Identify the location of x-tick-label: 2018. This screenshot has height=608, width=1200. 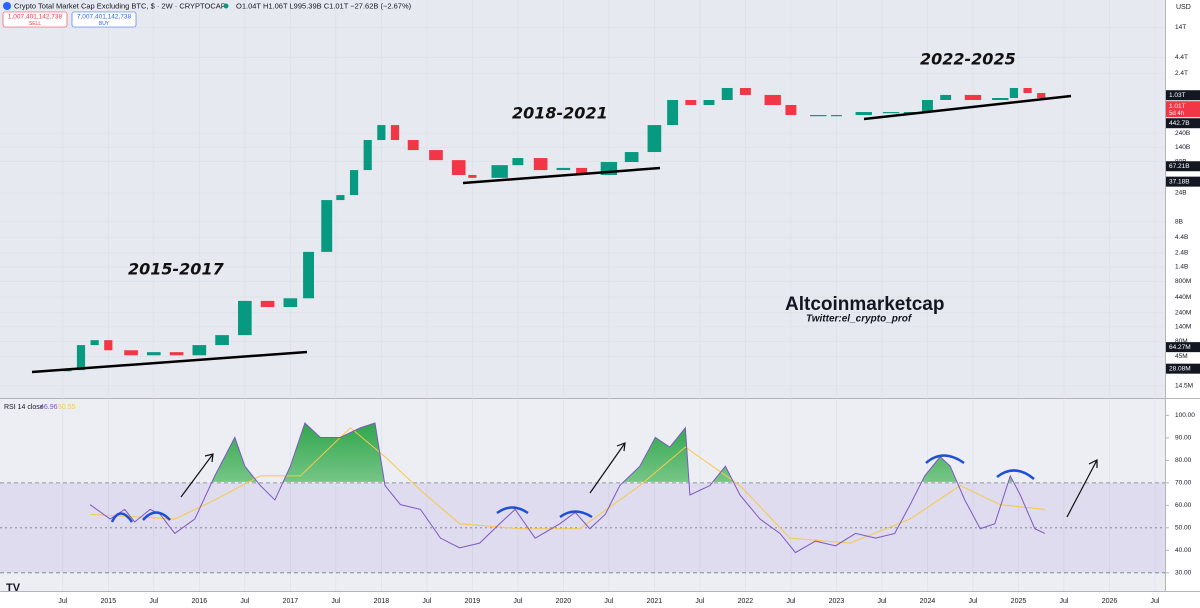
(382, 601).